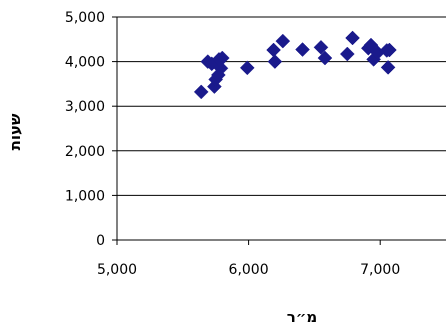 The height and width of the screenshot is (336, 446). What do you see at coordinates (85, 63) in the screenshot?
I see `y-tick-label-4: 4,000` at bounding box center [85, 63].